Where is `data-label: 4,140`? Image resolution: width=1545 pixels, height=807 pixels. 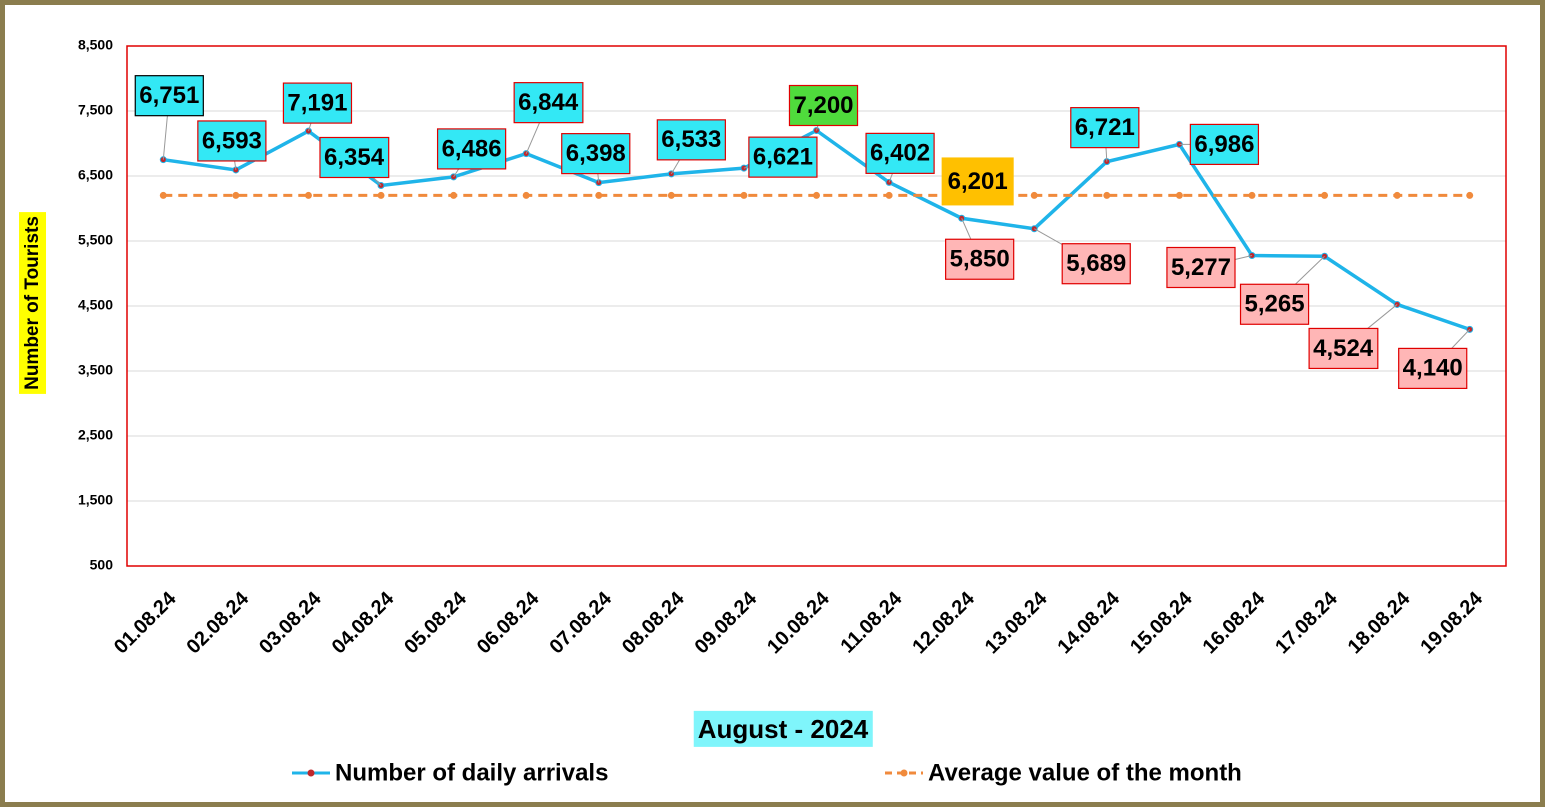
data-label: 4,140 is located at coordinates (1433, 368).